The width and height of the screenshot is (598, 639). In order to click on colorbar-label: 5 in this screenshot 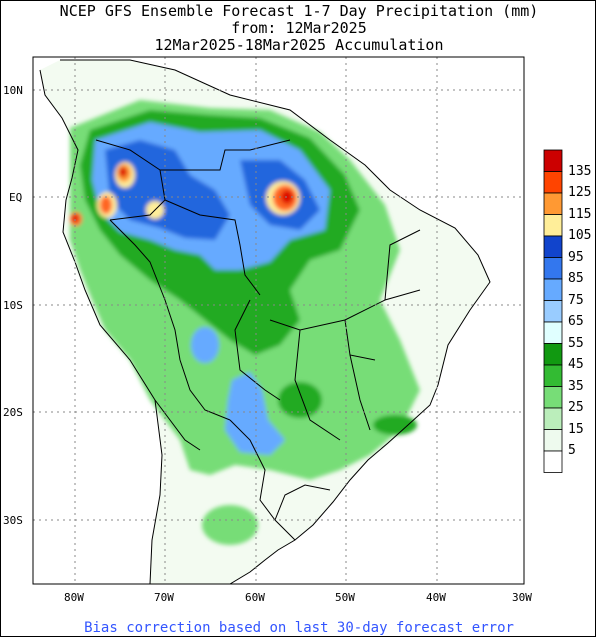, I will do `click(572, 450)`.